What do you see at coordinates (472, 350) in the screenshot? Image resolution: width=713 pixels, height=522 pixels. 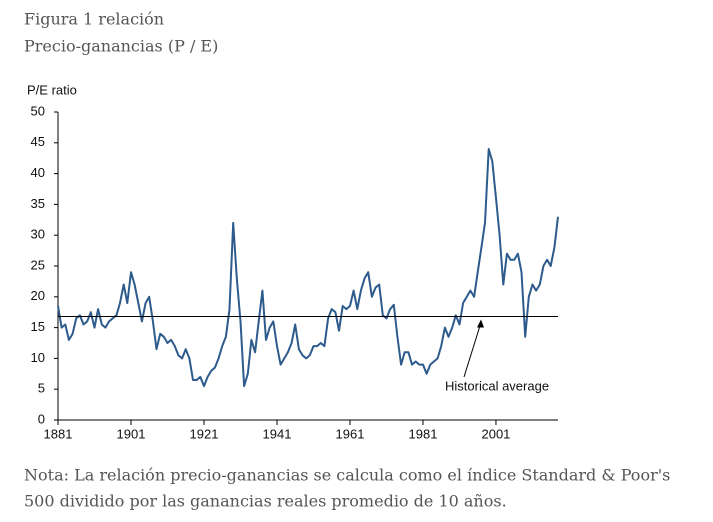 I see `annotation-arrow` at bounding box center [472, 350].